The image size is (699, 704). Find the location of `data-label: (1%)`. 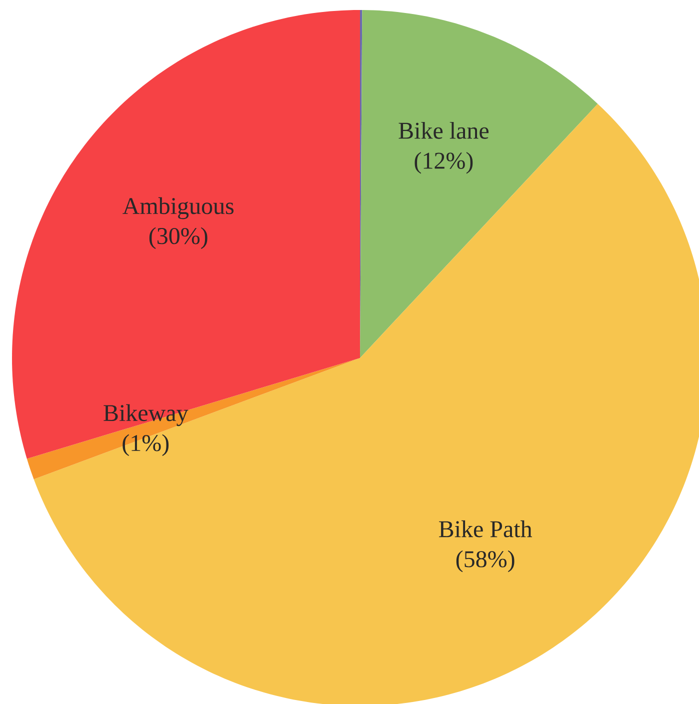

data-label: (1%) is located at coordinates (145, 445).